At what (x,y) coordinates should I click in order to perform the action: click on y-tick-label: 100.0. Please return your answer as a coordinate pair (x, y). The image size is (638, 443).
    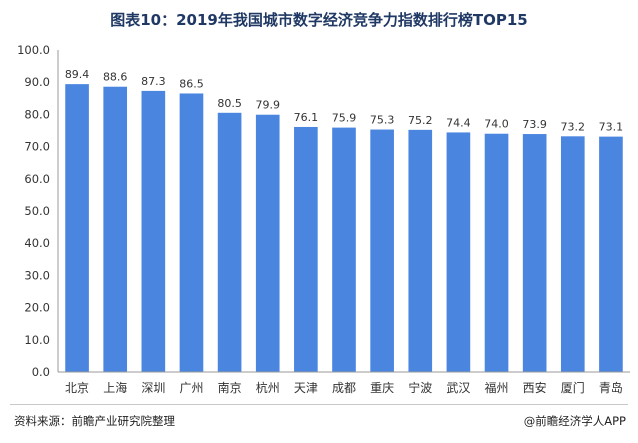
    Looking at the image, I should click on (33, 50).